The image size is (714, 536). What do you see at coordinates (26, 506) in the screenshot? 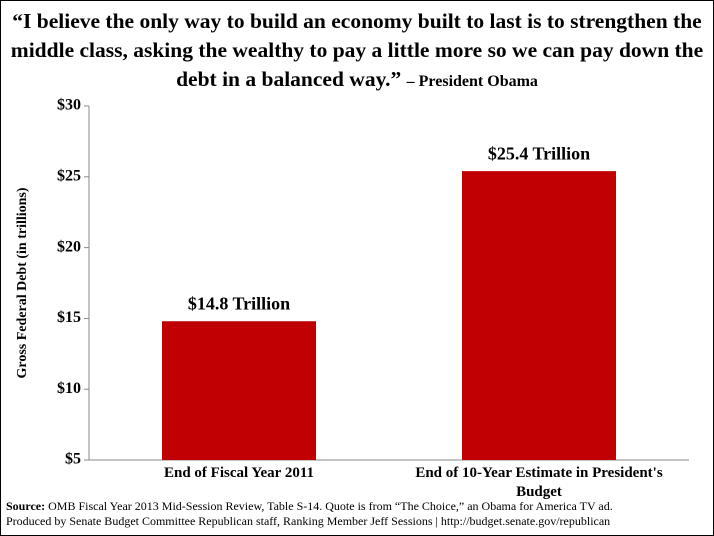
I see `source-label: Source:` at bounding box center [26, 506].